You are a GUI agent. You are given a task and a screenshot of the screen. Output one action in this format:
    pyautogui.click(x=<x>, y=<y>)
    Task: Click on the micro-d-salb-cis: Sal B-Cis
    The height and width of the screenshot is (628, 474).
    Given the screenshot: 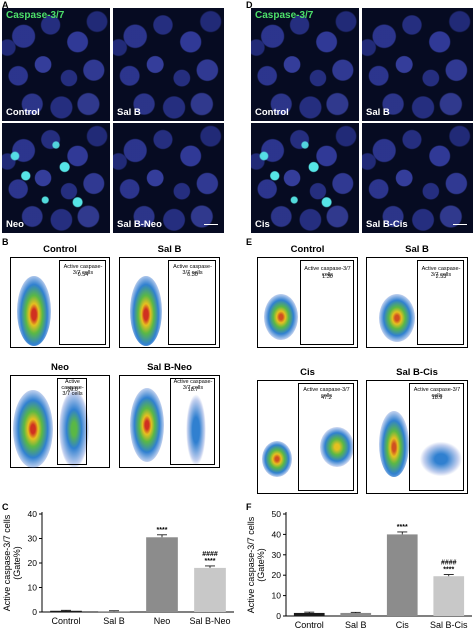 What is the action you would take?
    pyautogui.click(x=417, y=178)
    